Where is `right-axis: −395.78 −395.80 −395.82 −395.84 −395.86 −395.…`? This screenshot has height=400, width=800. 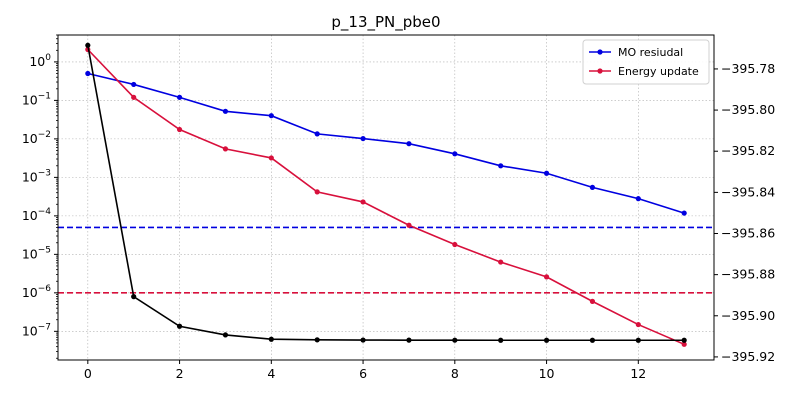 right-axis: −395.78 −395.80 −395.82 −395.84 −395.86 −395.… is located at coordinates (744, 212).